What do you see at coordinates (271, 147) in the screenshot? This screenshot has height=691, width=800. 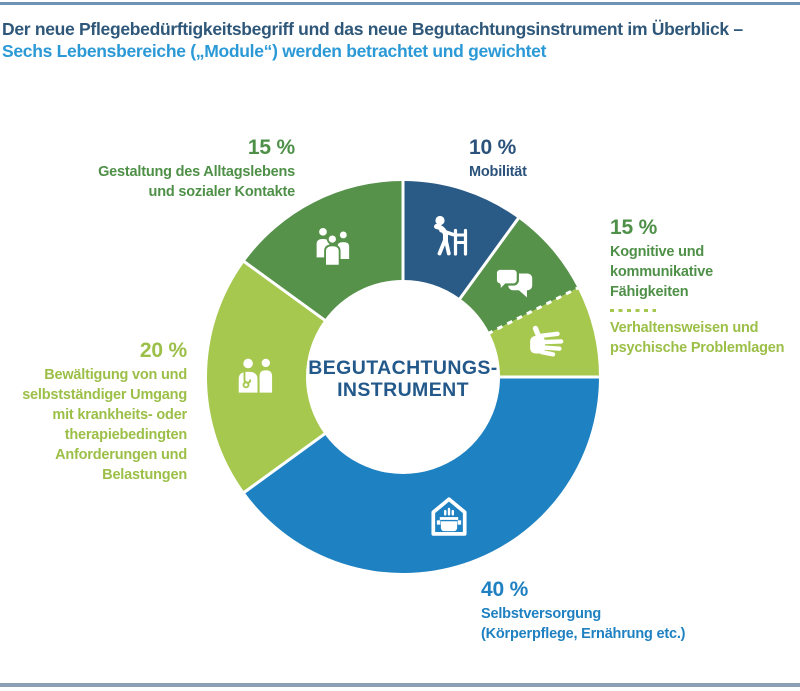 I see `label-gestaltung-pct: 15 %` at bounding box center [271, 147].